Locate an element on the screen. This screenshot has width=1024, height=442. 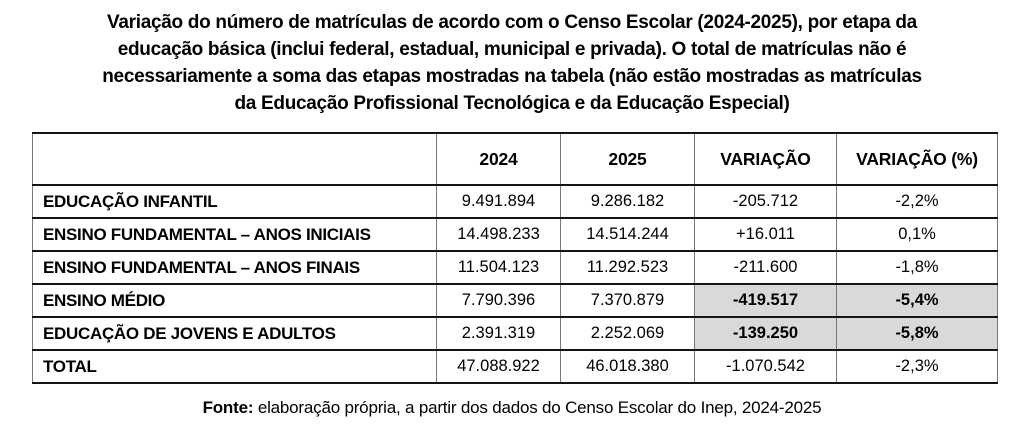
cell-variacao-pct: -1,8% is located at coordinates (917, 267).